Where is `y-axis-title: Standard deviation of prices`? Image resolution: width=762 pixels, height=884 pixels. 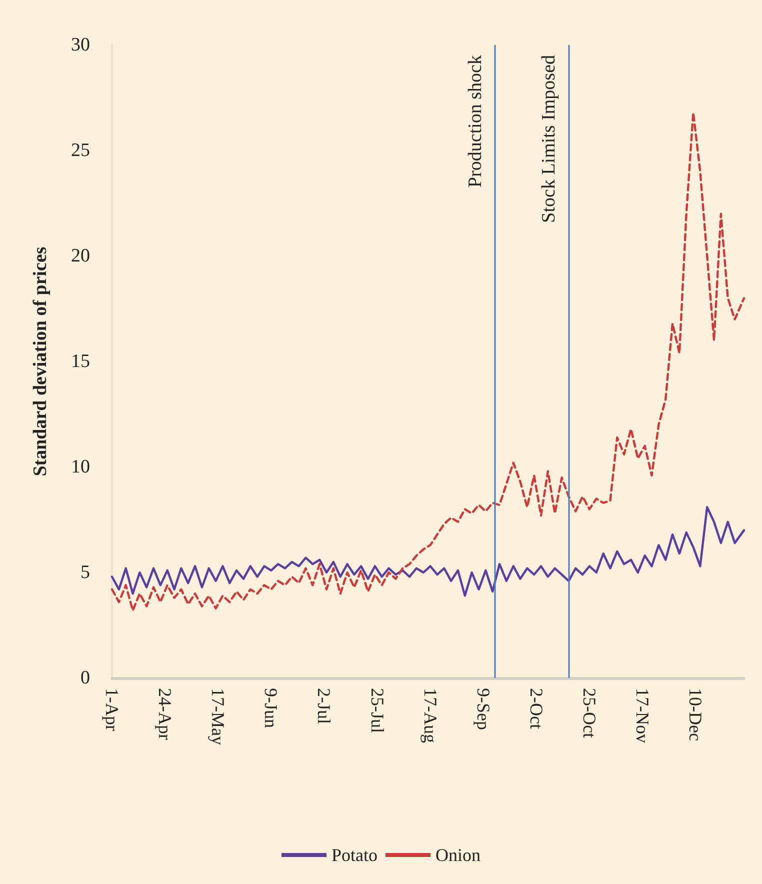
y-axis-title: Standard deviation of prices is located at coordinates (40, 361).